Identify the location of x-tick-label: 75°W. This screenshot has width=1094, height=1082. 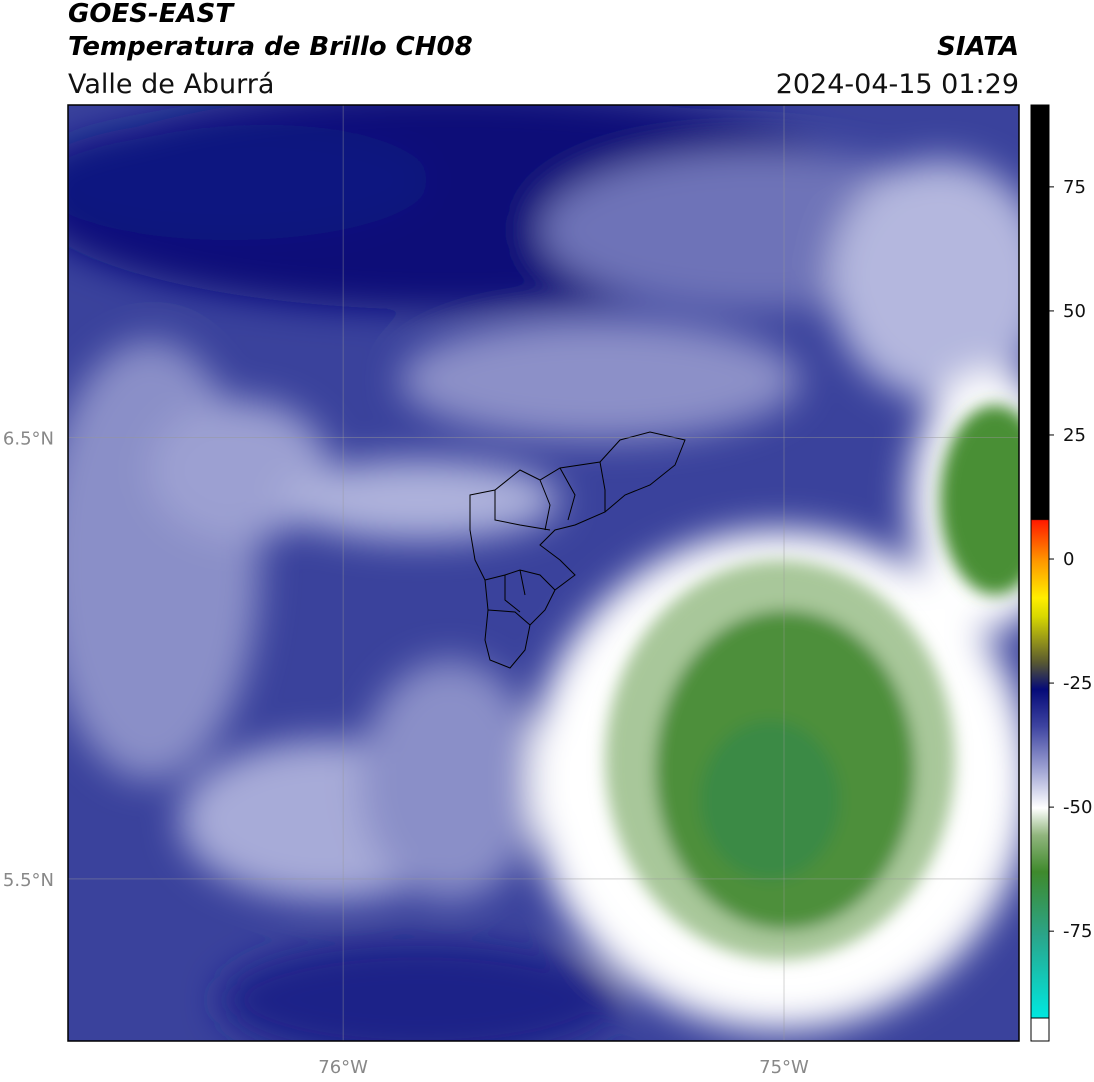
(784, 1067).